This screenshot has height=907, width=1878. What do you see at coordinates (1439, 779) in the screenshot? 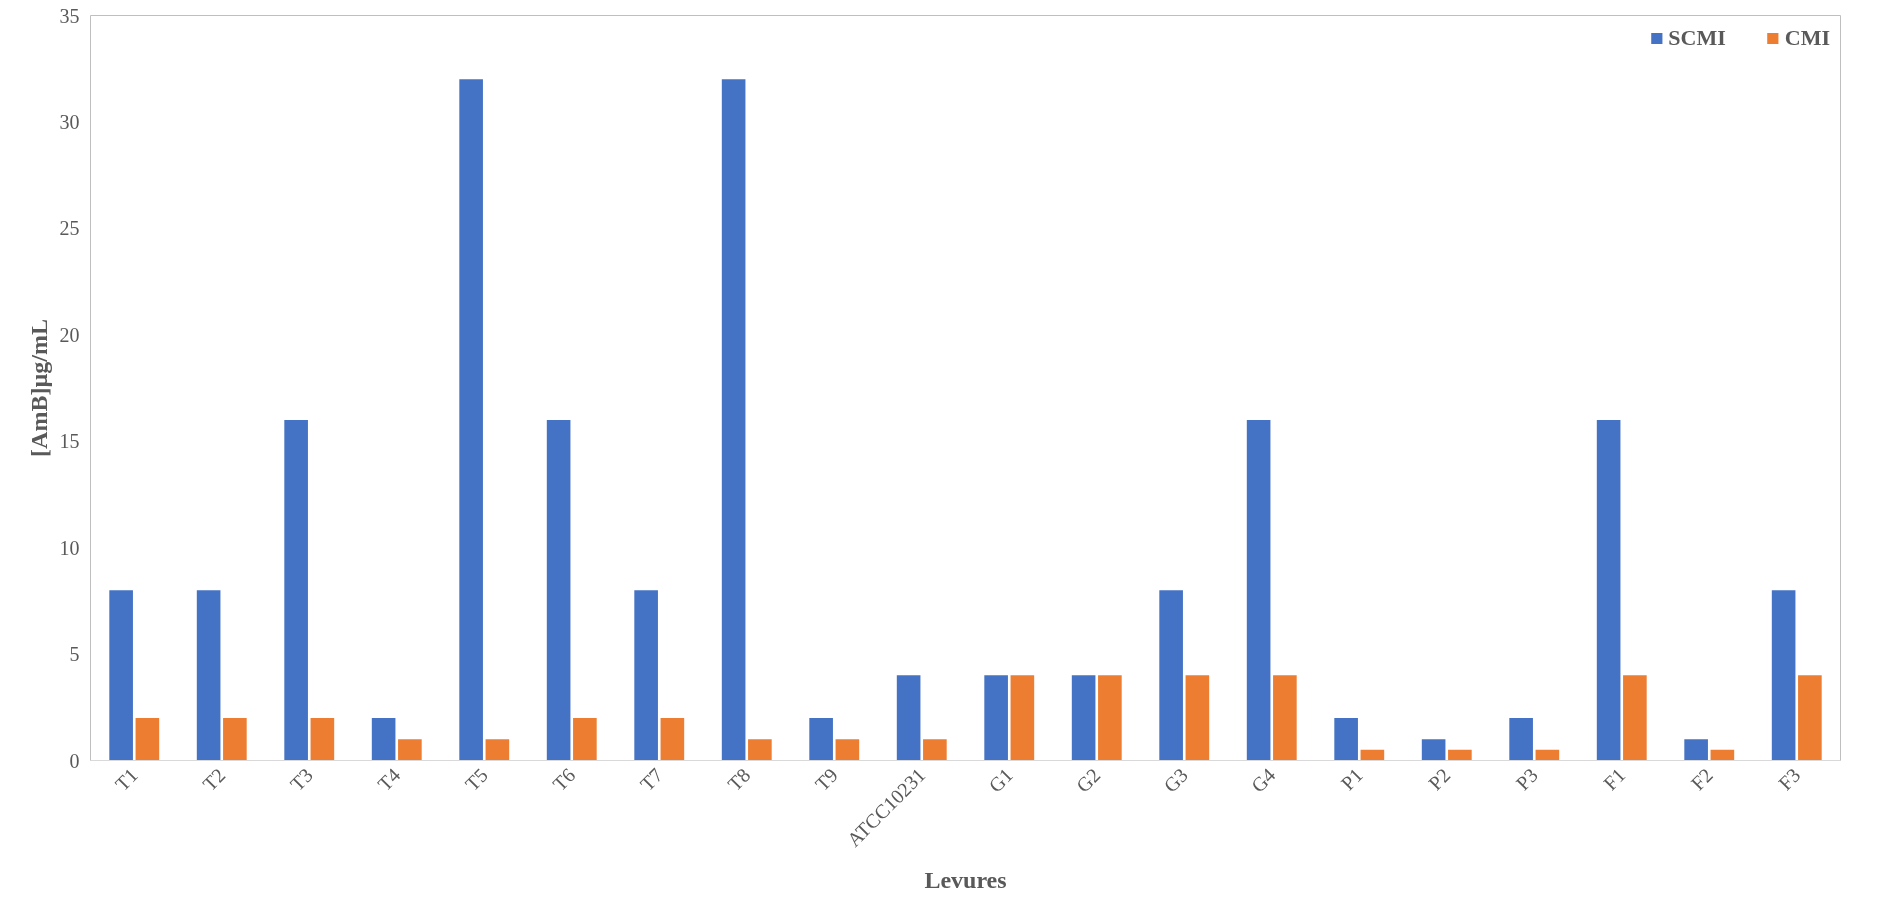
I see `x-tick-label: P2` at bounding box center [1439, 779].